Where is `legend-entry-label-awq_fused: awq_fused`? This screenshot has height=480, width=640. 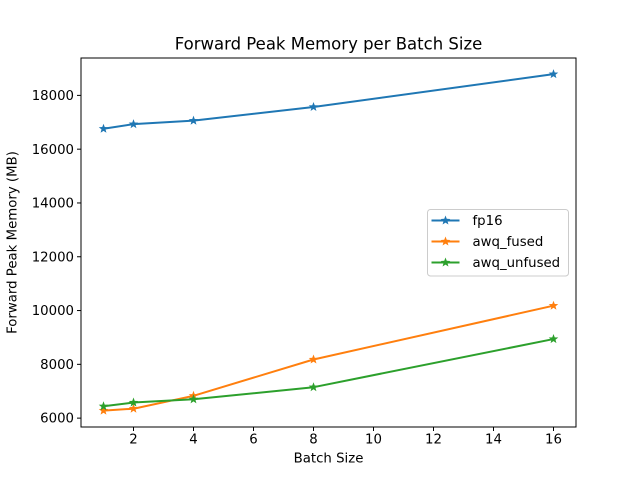
legend-entry-label-awq_fused: awq_fused is located at coordinates (508, 242).